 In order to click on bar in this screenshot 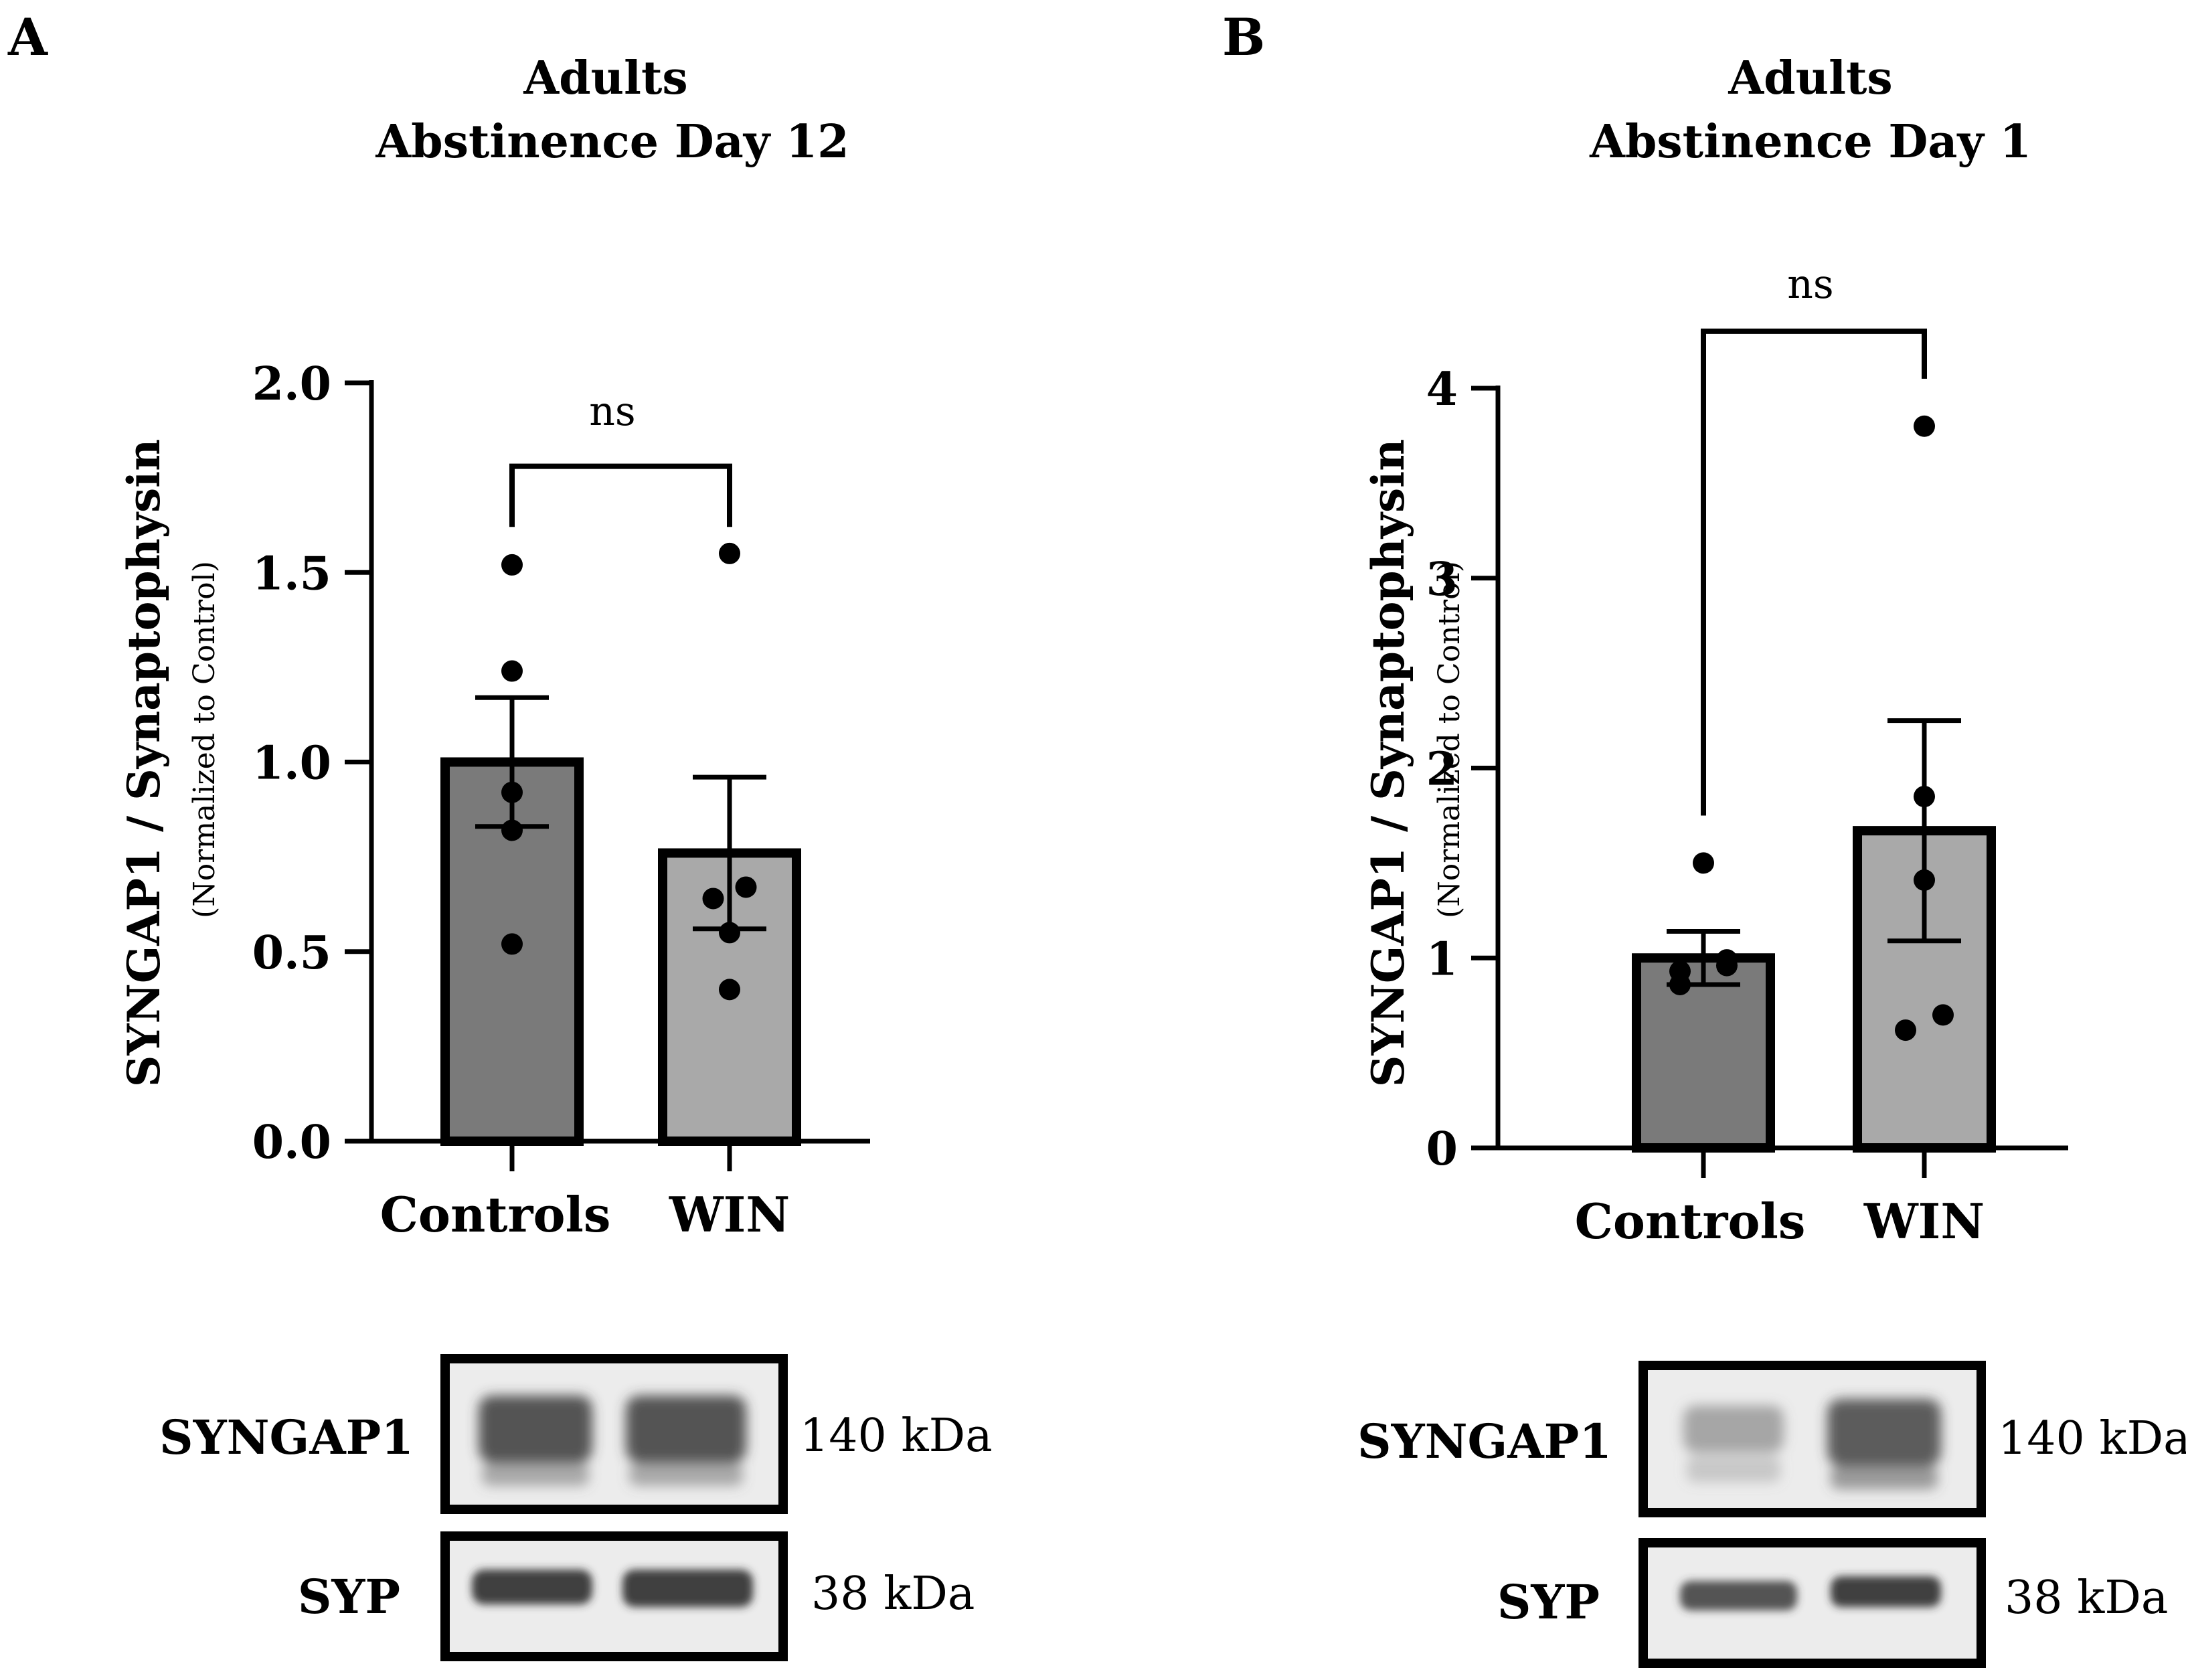, I will do `click(1703, 1053)`.